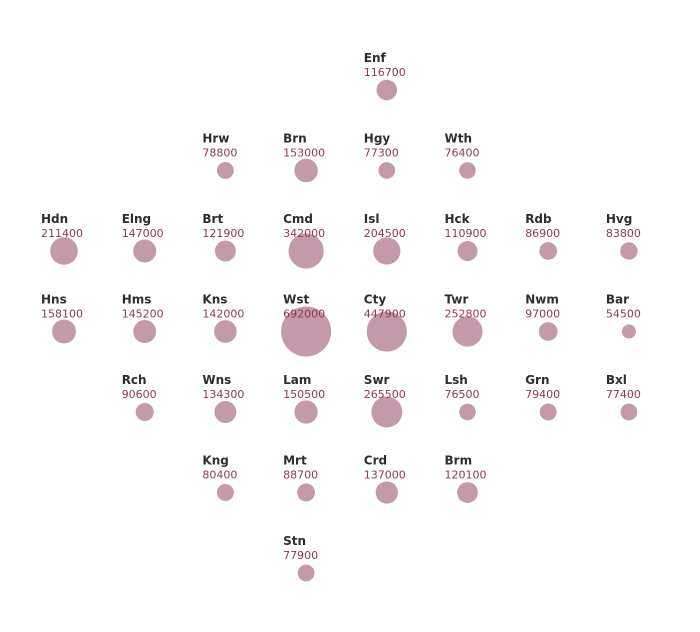  What do you see at coordinates (300, 475) in the screenshot?
I see `borough-value: 88700` at bounding box center [300, 475].